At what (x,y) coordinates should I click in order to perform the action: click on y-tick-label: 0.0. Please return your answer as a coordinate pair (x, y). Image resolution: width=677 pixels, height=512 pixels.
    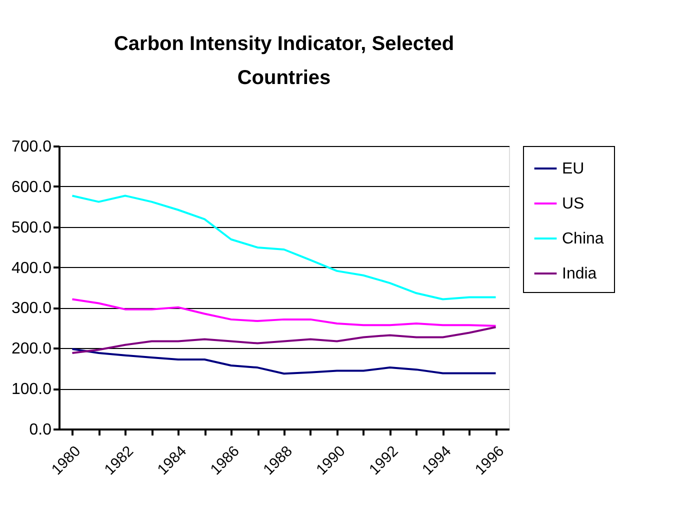
    Looking at the image, I should click on (40, 430).